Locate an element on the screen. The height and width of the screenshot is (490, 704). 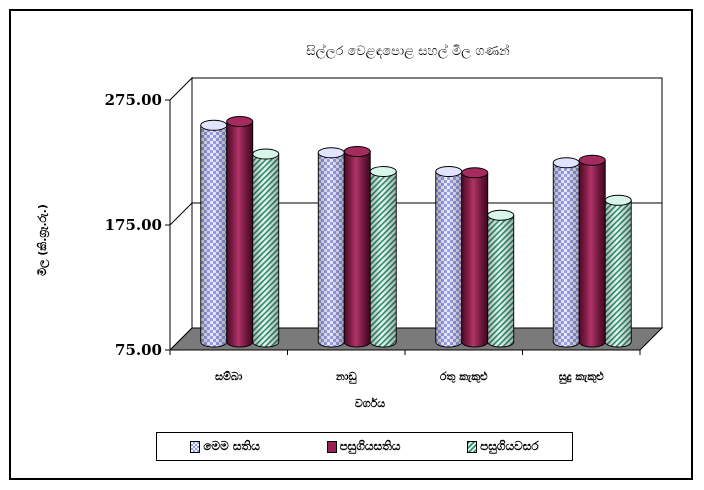
legend-label-last-year: පසුගියවසර is located at coordinates (509, 446).